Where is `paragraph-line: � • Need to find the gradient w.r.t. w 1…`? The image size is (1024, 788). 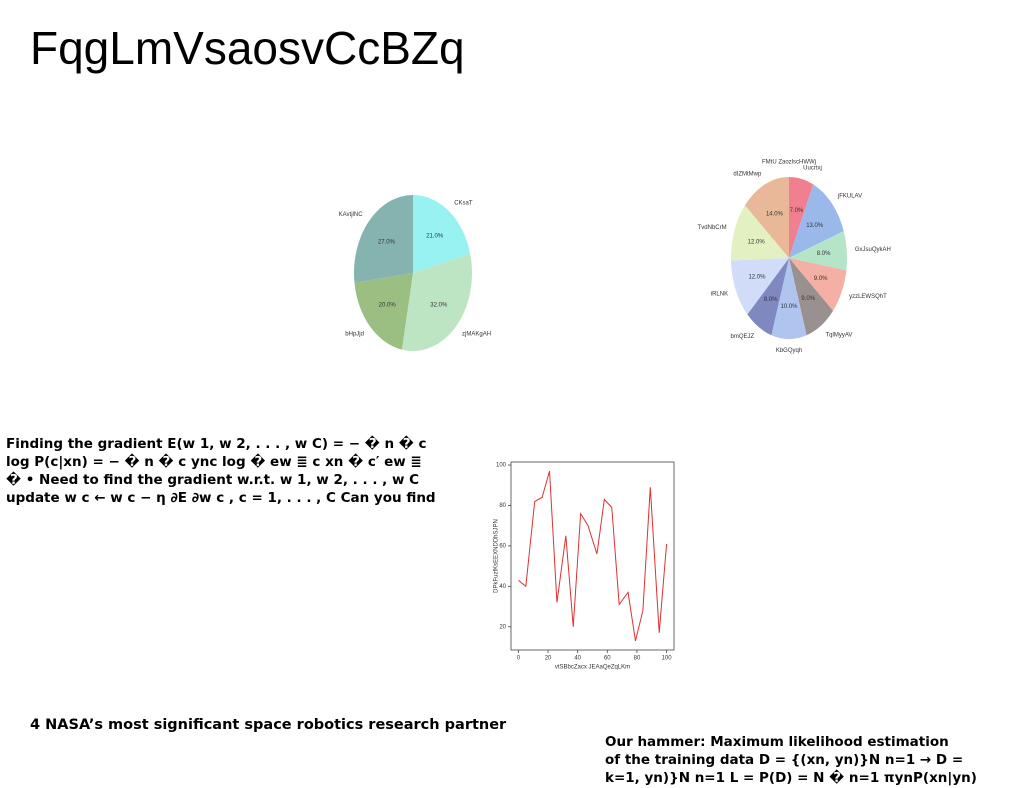
paragraph-line: � • Need to find the gradient w.r.t. w 1… is located at coordinates (212, 479).